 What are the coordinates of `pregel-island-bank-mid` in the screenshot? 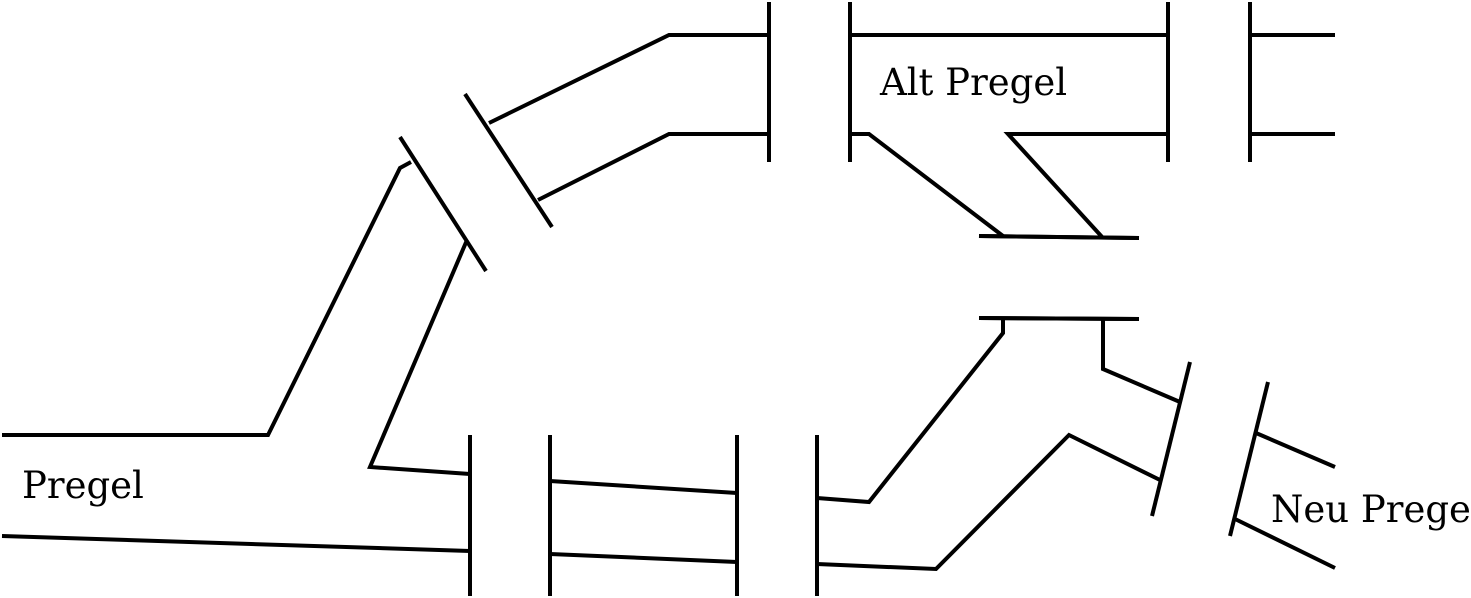 It's located at (643, 487).